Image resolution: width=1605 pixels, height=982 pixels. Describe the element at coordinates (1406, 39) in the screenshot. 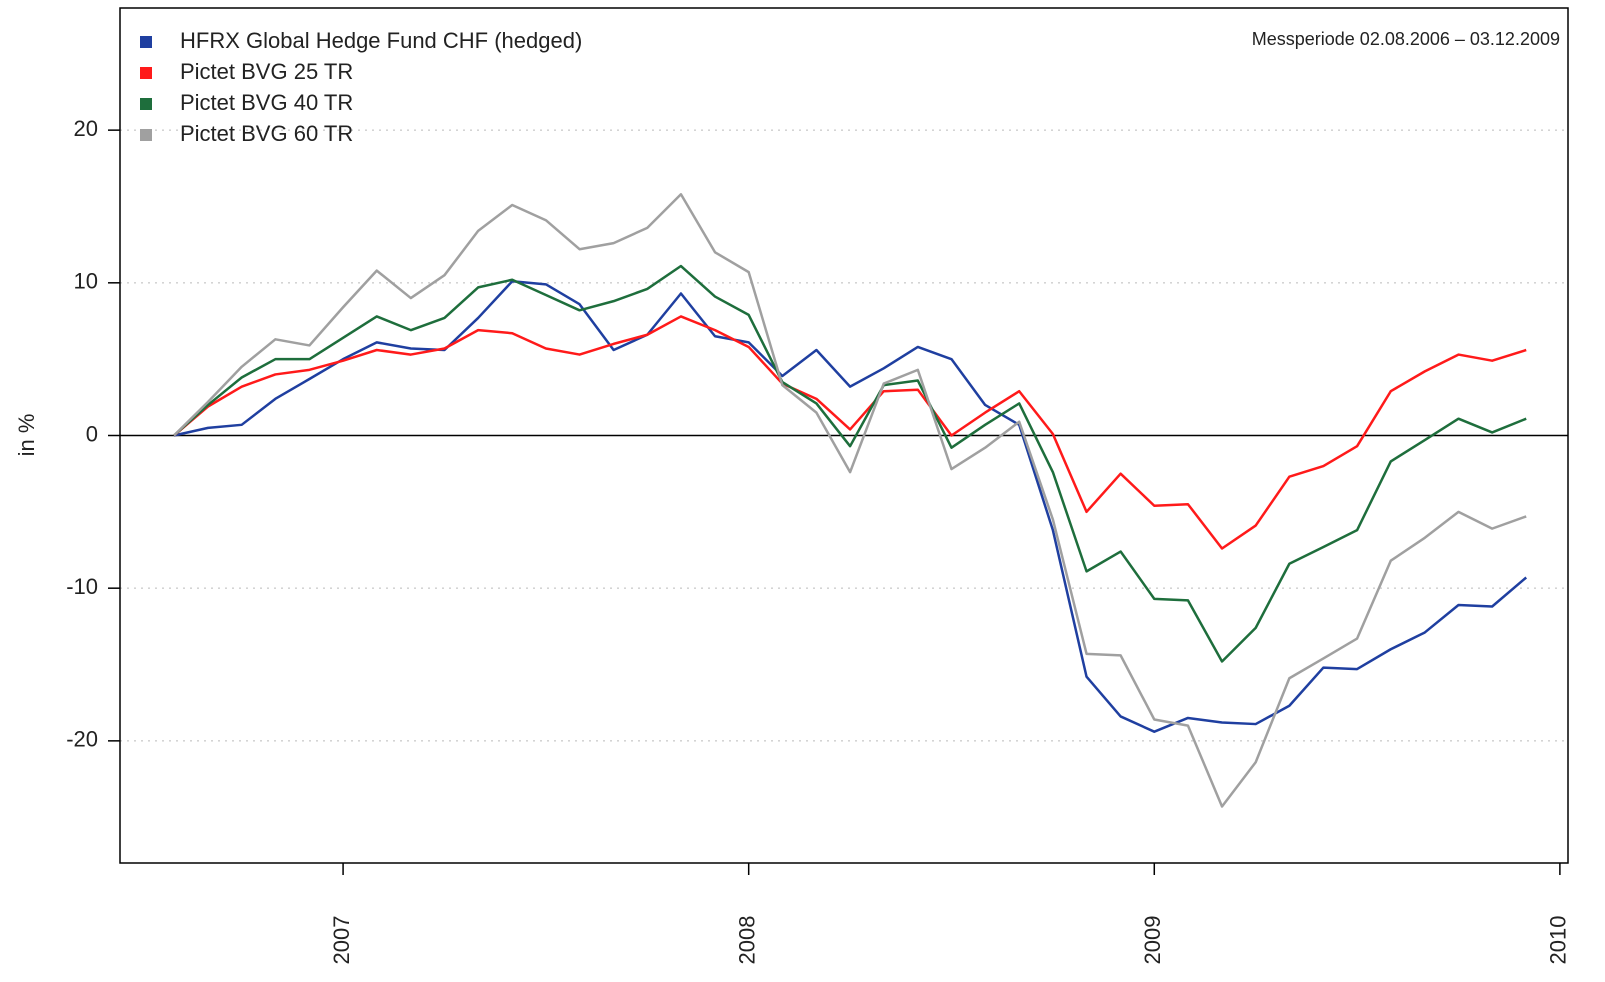

I see `annotation: Messperiode 02.08.2006 – 03.12.2009` at that location.